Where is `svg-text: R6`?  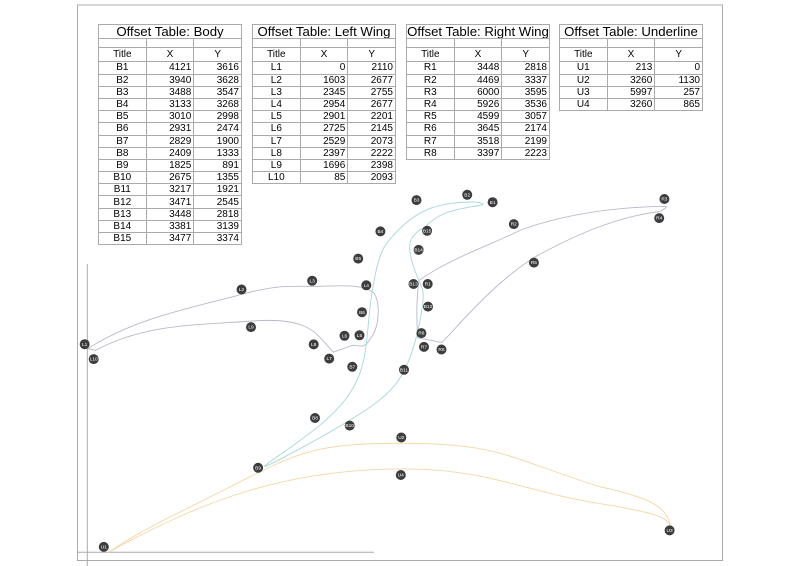 svg-text: R6 is located at coordinates (441, 350).